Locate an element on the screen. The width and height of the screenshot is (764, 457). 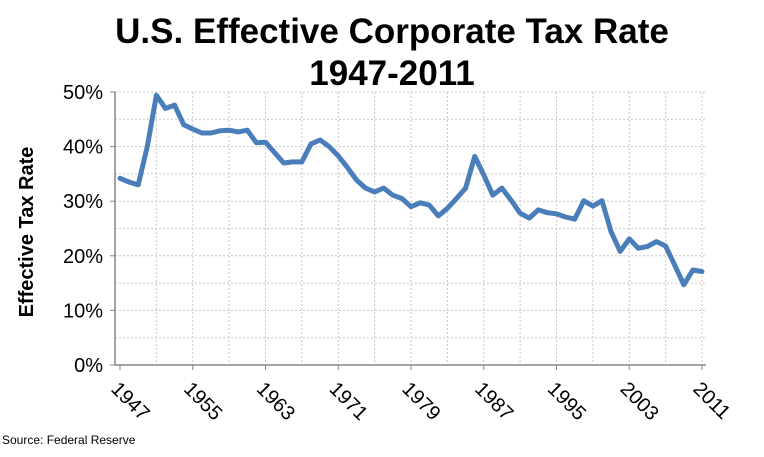
x-tick-label: 1963 is located at coordinates (275, 401).